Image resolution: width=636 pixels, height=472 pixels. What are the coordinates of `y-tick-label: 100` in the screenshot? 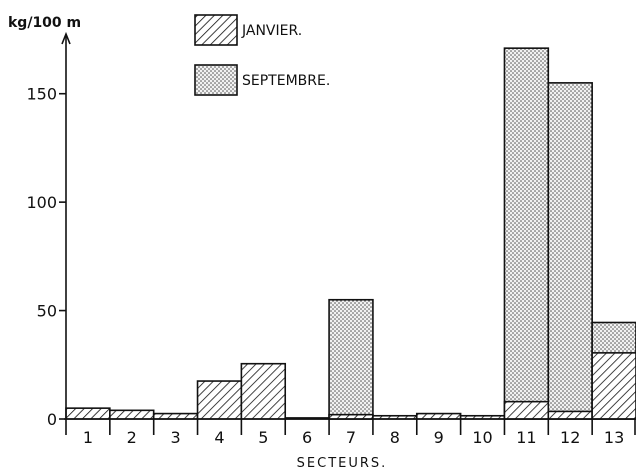 It's located at (41, 202).